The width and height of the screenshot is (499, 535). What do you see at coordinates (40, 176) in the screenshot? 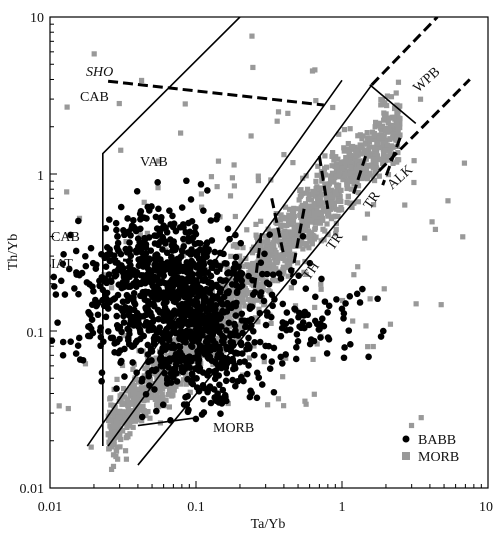
I see `y-tick-label-1: 1` at bounding box center [40, 176].